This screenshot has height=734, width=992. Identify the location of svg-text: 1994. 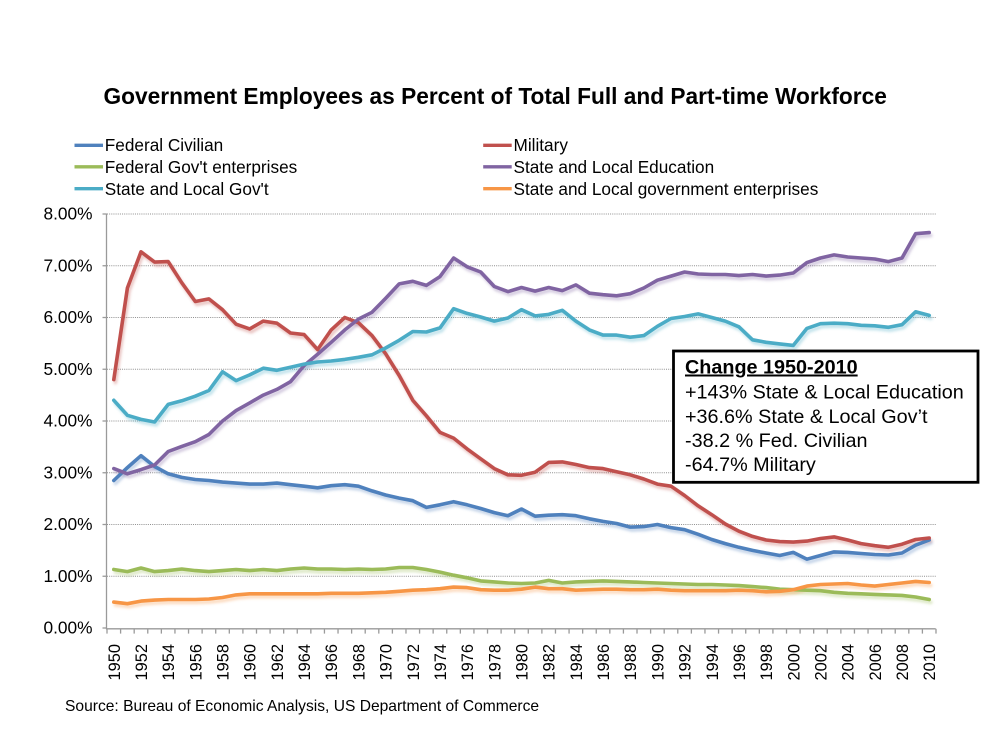
(713, 662).